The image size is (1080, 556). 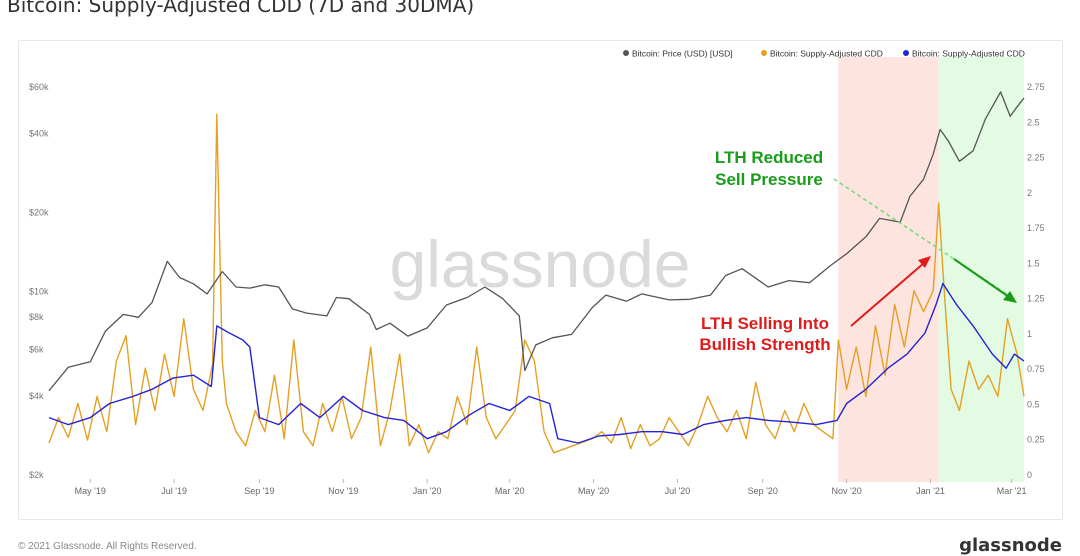 I want to click on right-tick-label: 0.5, so click(x=1033, y=404).